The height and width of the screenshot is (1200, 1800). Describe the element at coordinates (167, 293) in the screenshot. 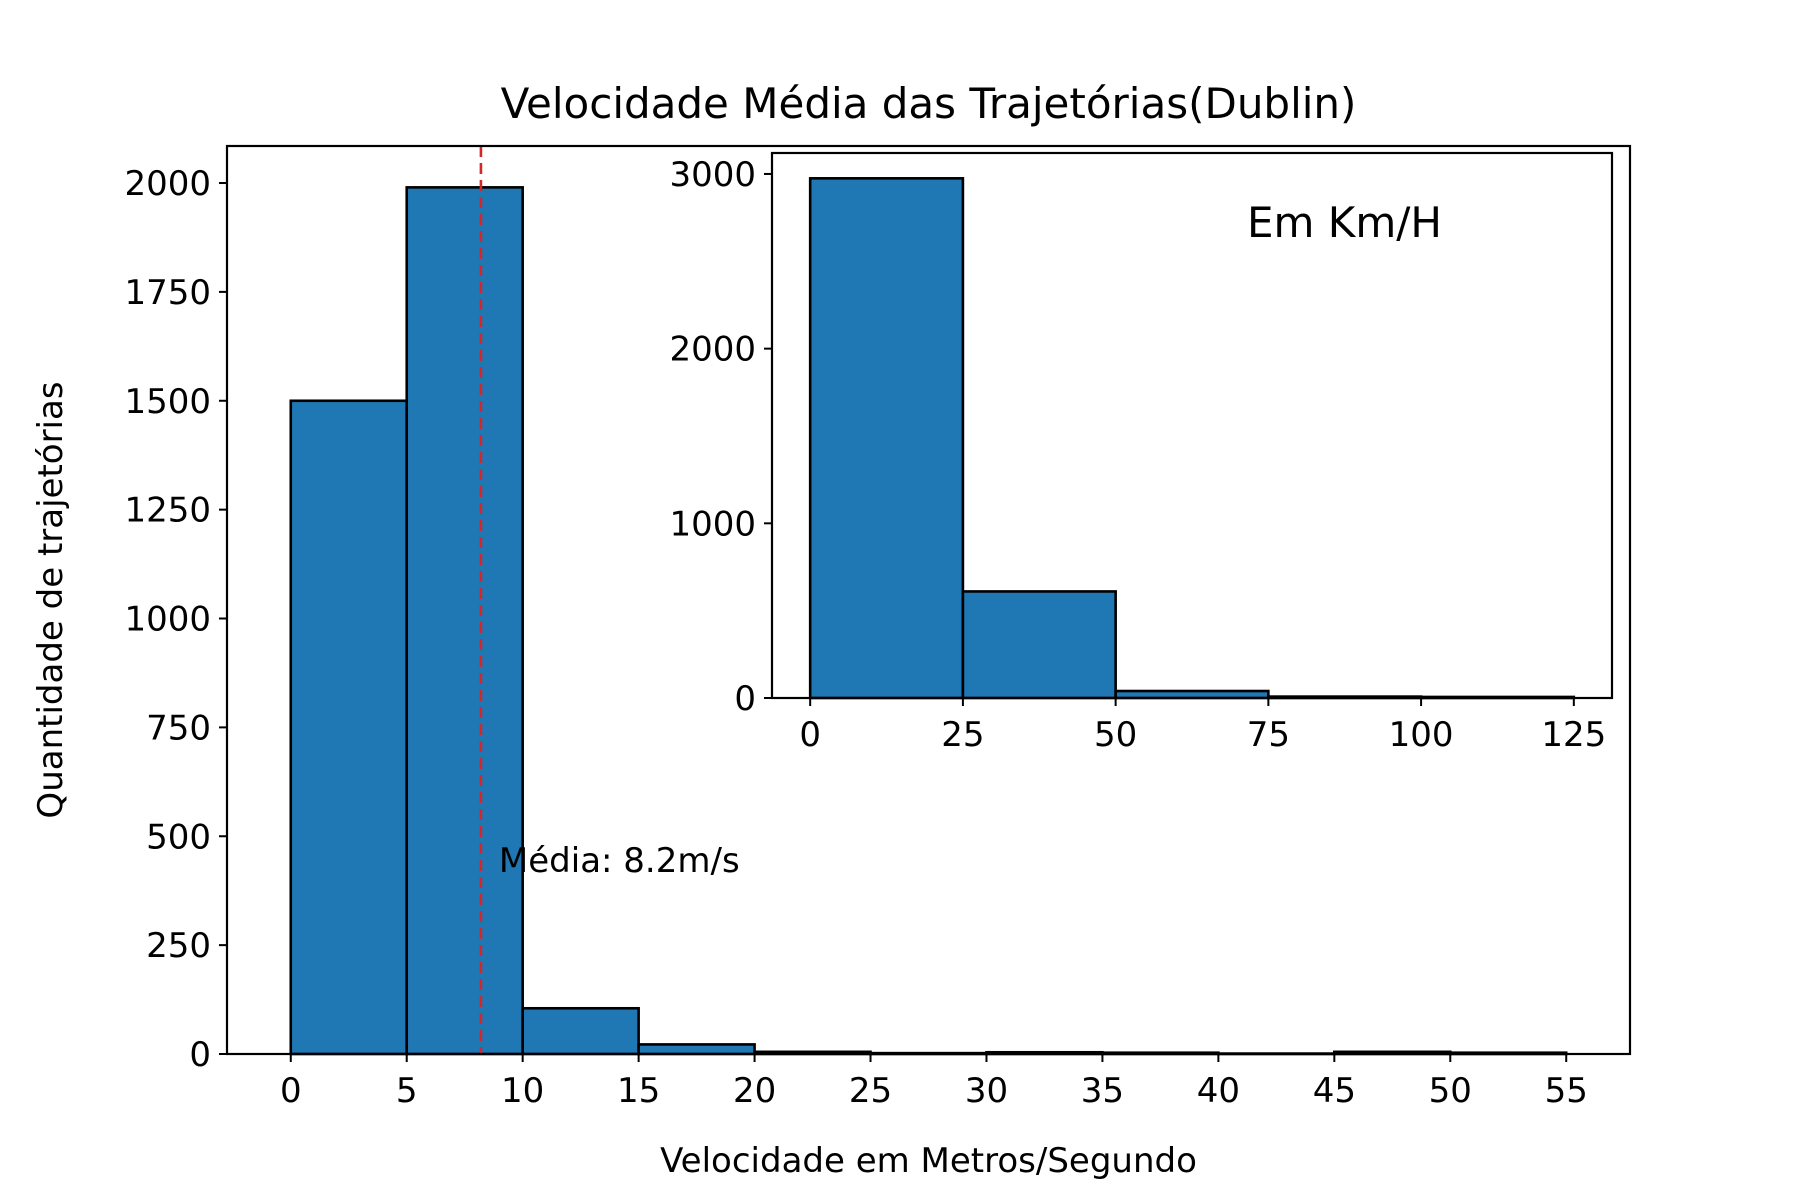

I see `main-y-tick-label: 1750` at that location.